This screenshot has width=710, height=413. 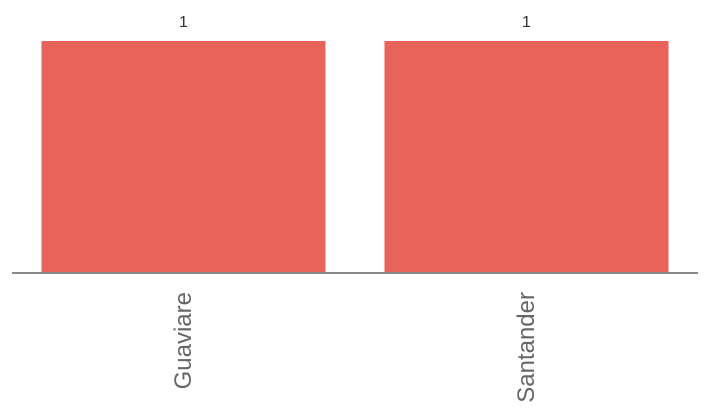 I want to click on data-label-santander: 1, so click(x=526, y=22).